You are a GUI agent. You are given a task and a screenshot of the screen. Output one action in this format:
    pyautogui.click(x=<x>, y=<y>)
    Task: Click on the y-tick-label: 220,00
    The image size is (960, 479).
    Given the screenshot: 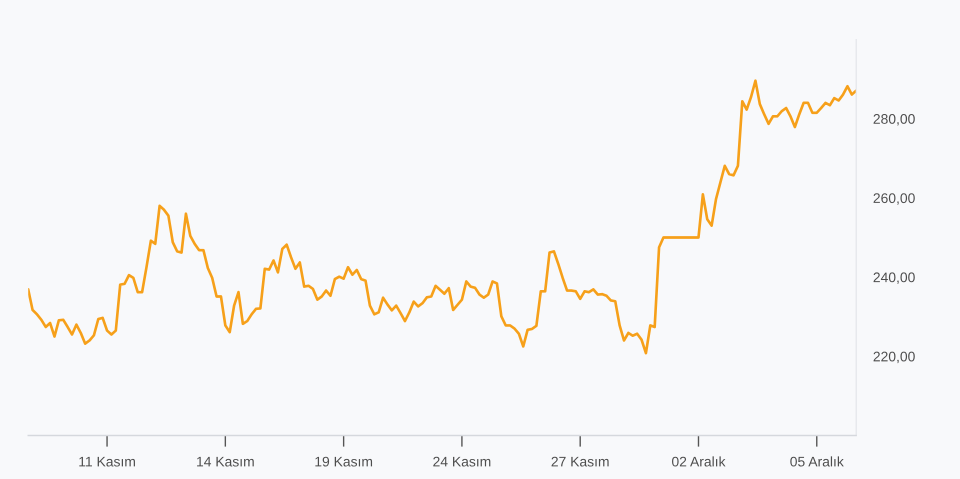 What is the action you would take?
    pyautogui.click(x=894, y=358)
    